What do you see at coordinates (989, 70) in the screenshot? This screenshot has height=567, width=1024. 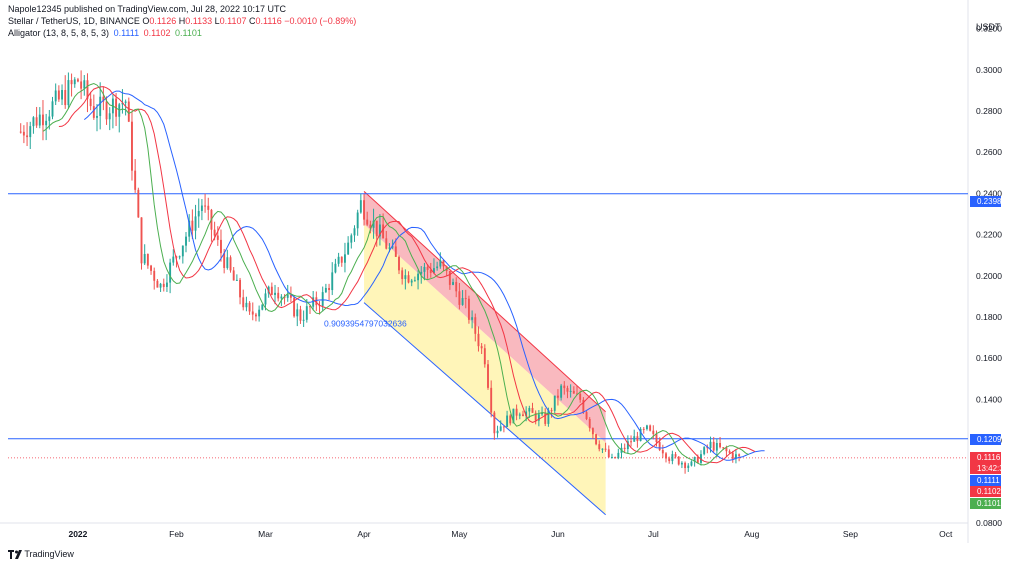 I see `y-tick-label: 0.3000` at bounding box center [989, 70].